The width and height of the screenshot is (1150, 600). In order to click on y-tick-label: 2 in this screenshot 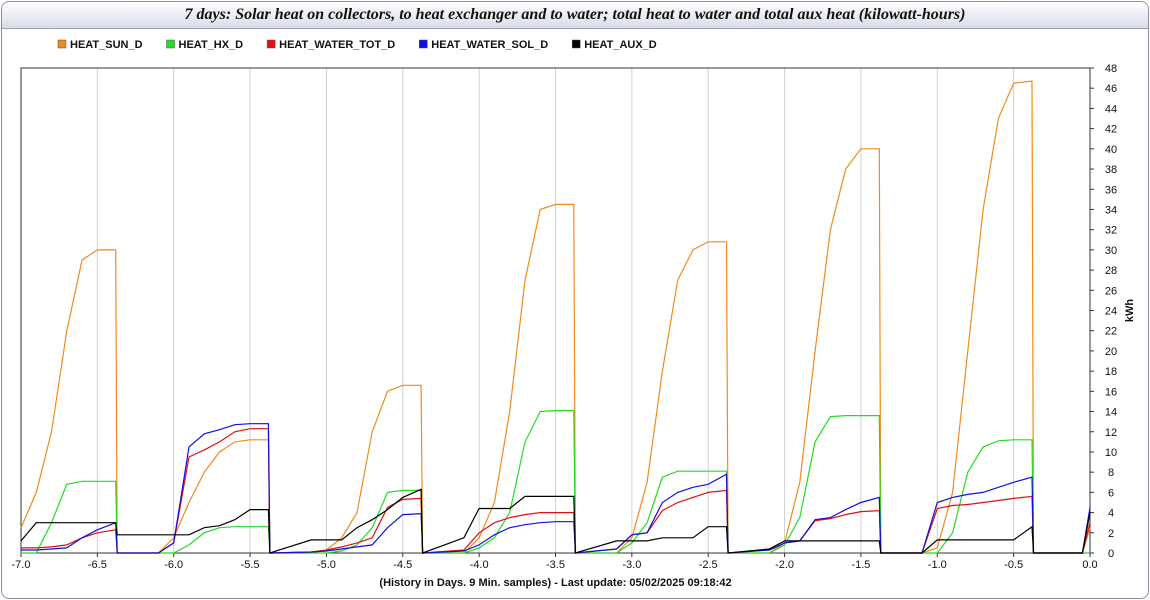, I will do `click(1111, 534)`.